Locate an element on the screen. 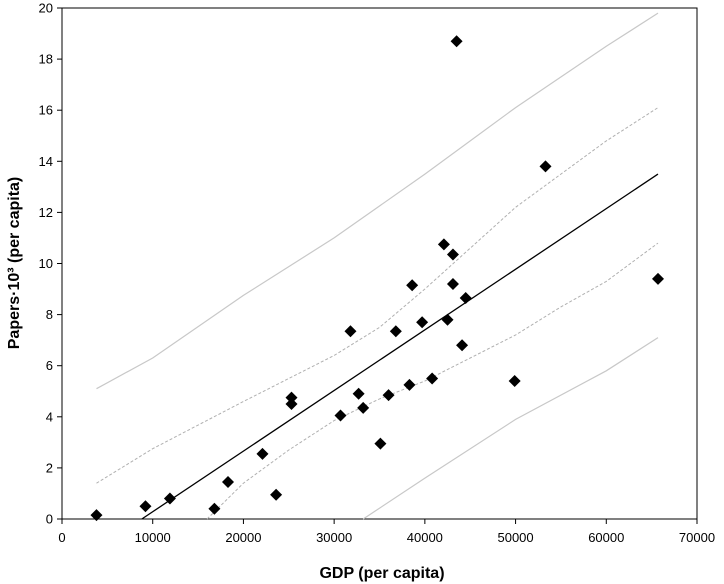 This screenshot has height=584, width=724. x-tick-label: 40000 is located at coordinates (425, 537).